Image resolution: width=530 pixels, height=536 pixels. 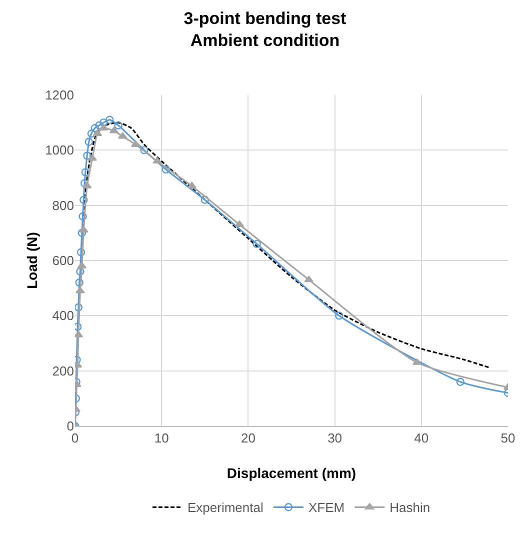 I want to click on x-axis-title: Displacement (mm), so click(x=291, y=473).